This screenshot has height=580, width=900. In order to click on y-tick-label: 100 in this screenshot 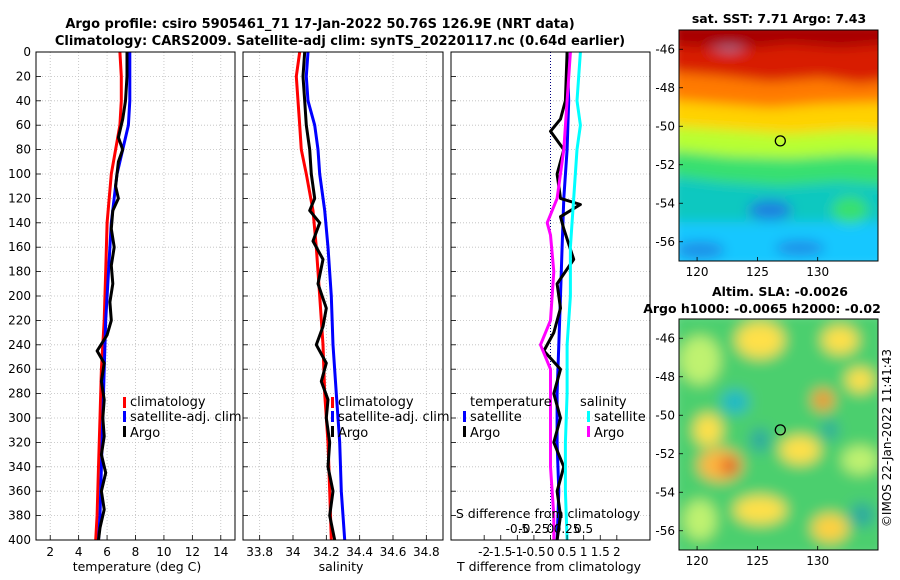, I will do `click(19, 174)`.